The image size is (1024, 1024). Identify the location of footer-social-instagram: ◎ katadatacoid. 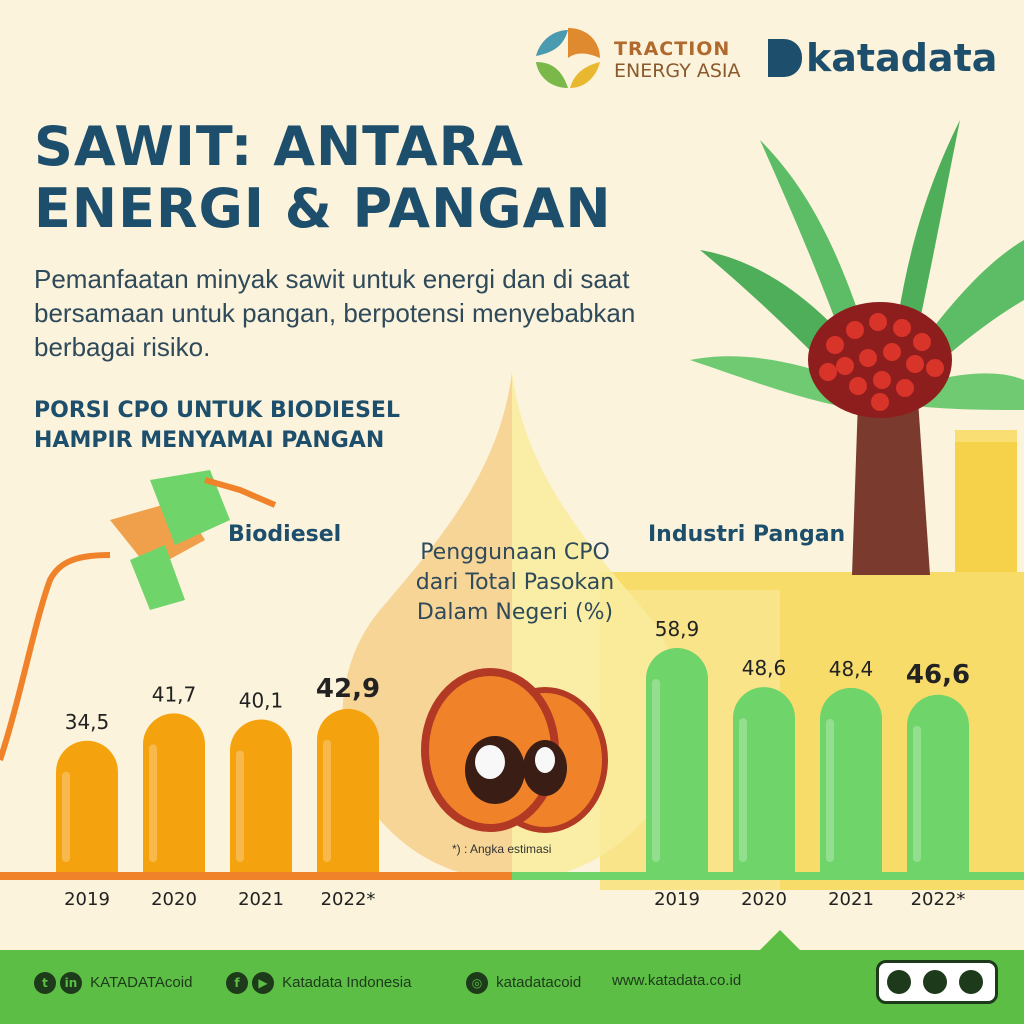
(523, 983).